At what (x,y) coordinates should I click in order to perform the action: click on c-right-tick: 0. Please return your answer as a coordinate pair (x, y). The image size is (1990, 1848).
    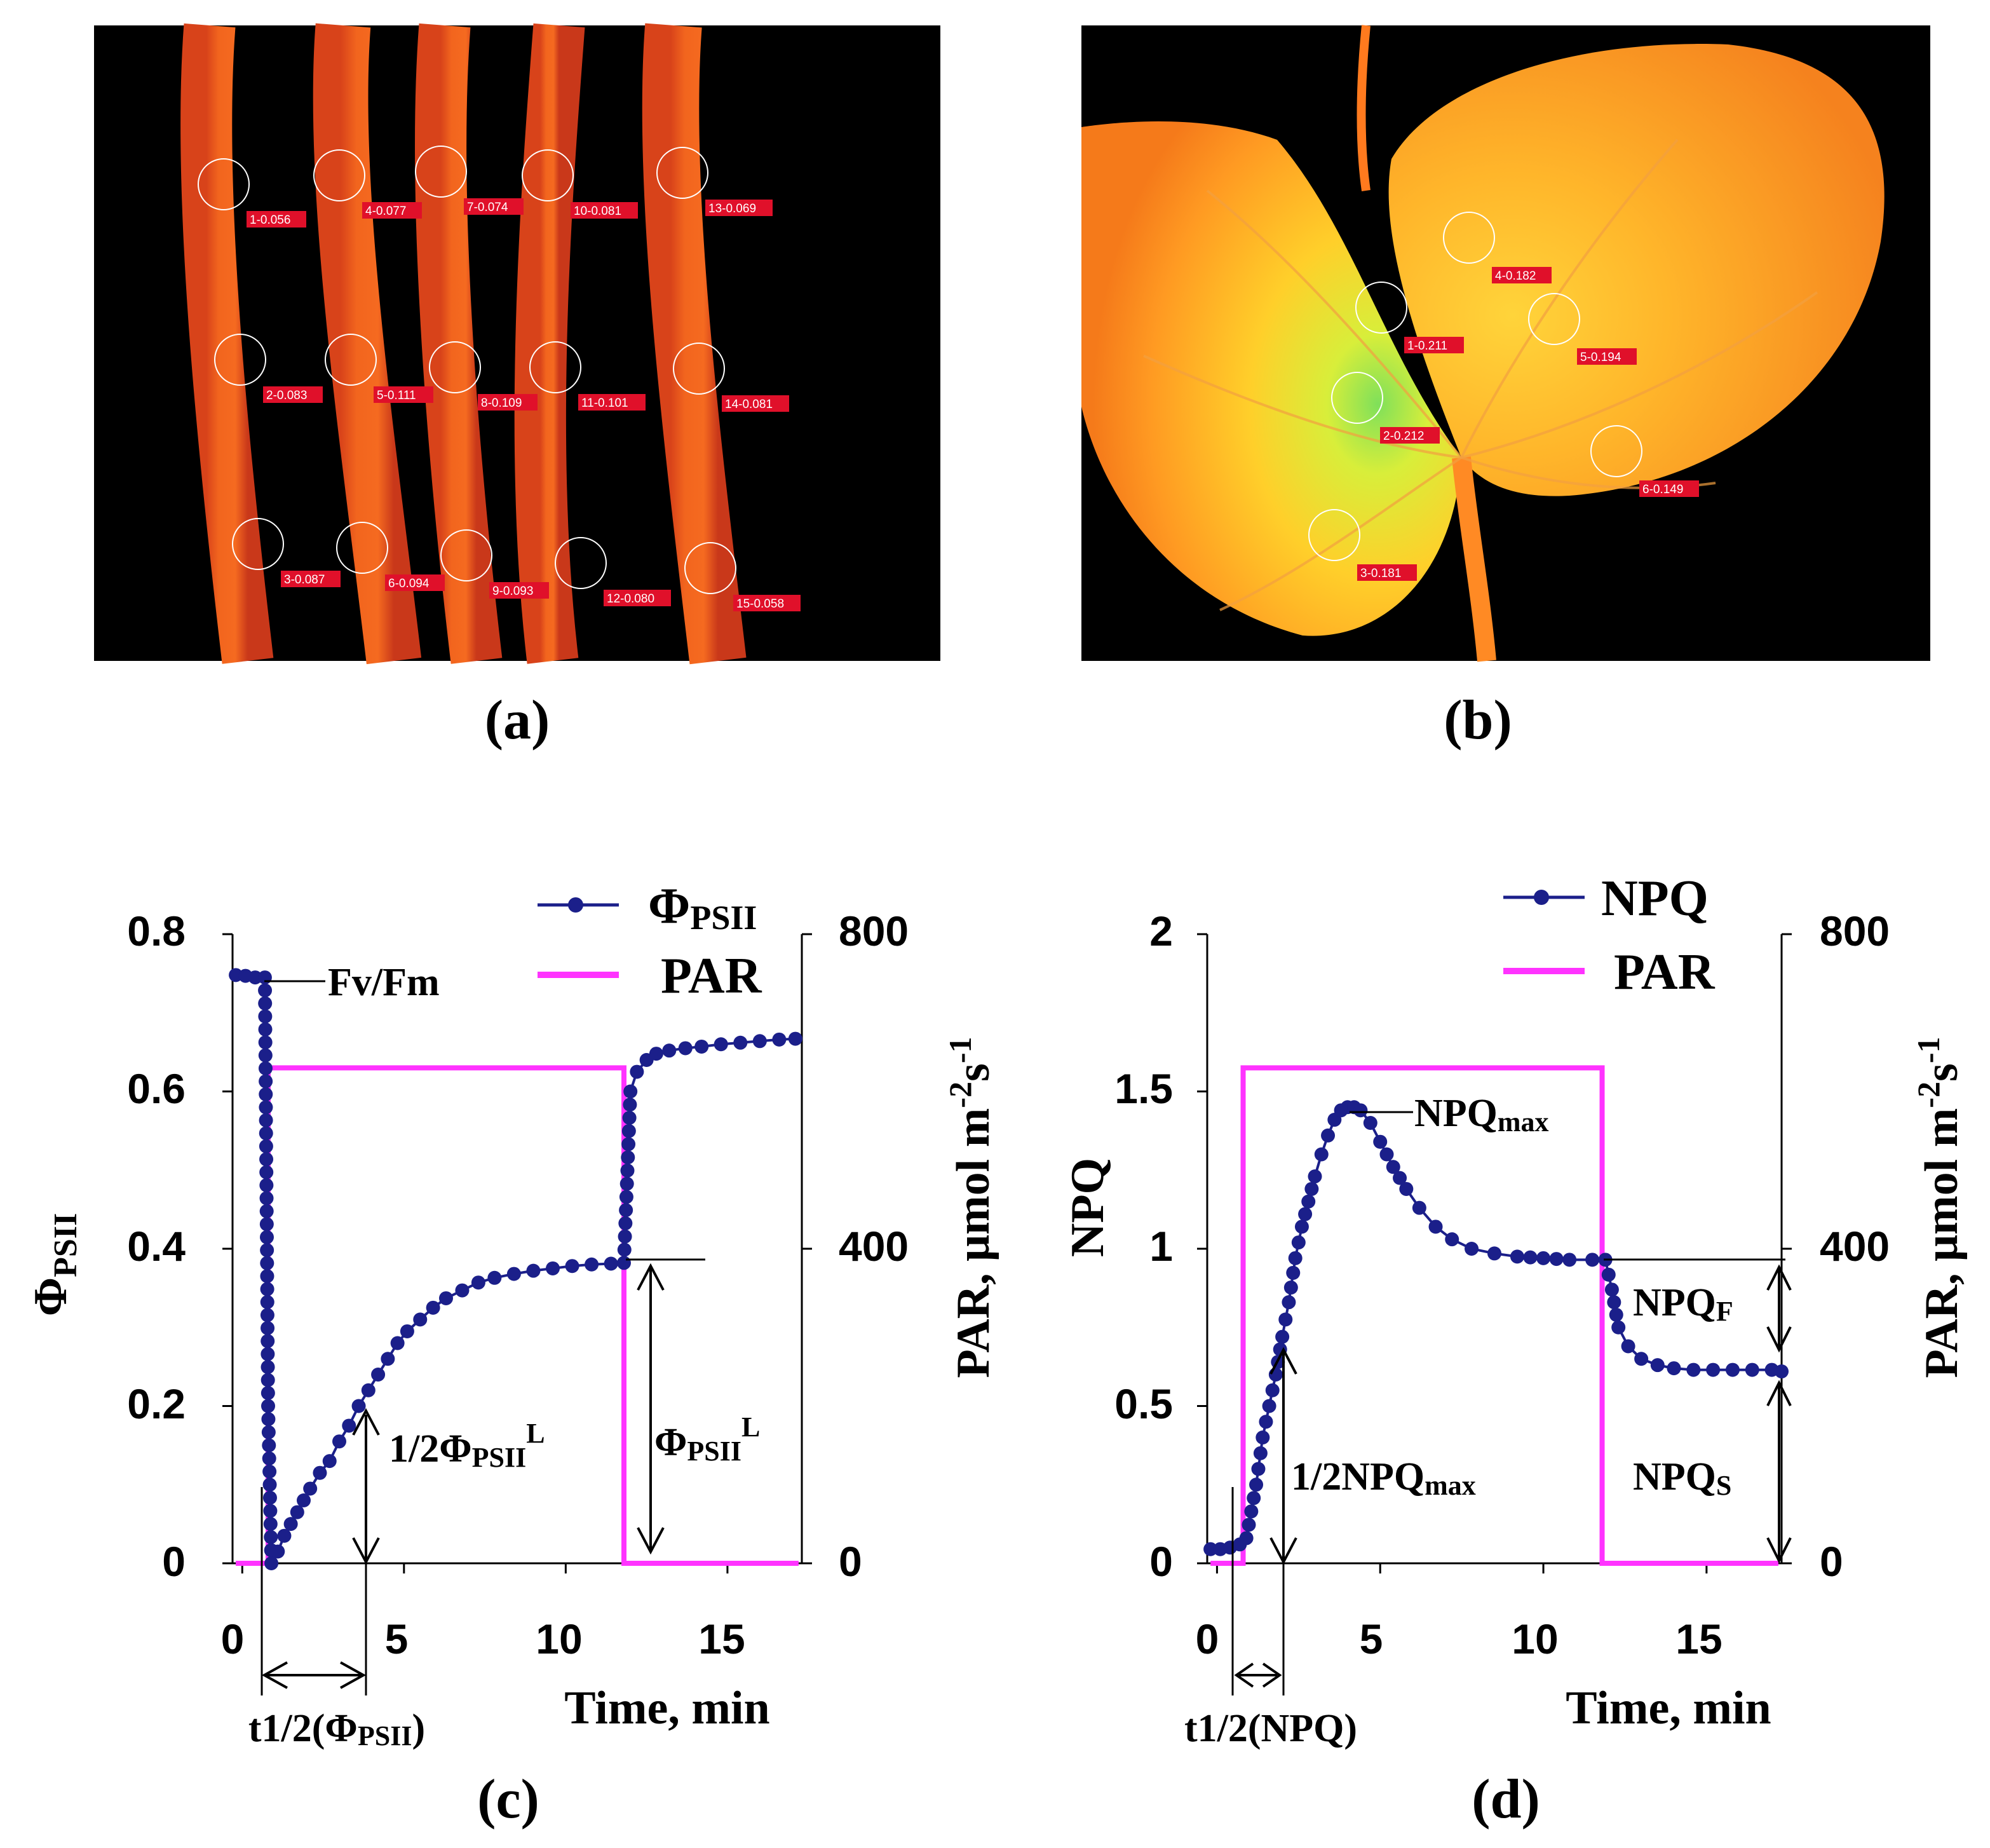
    Looking at the image, I should click on (850, 1561).